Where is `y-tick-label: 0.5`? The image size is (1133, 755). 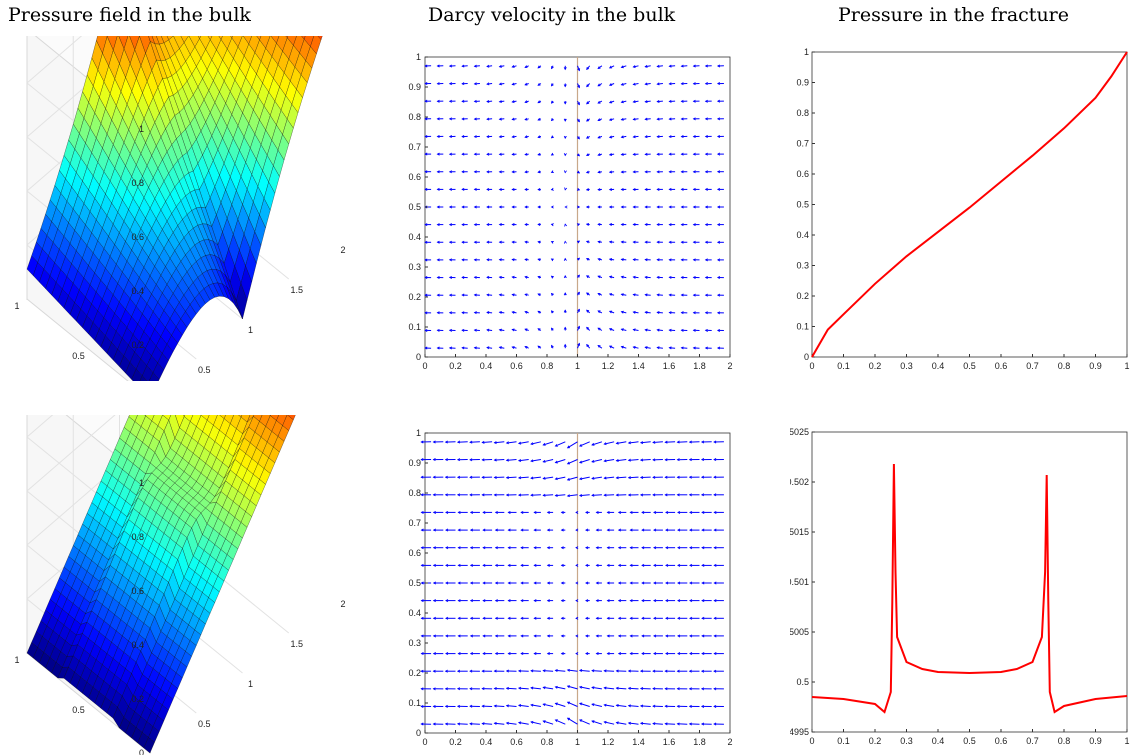
y-tick-label: 0.5 is located at coordinates (414, 207).